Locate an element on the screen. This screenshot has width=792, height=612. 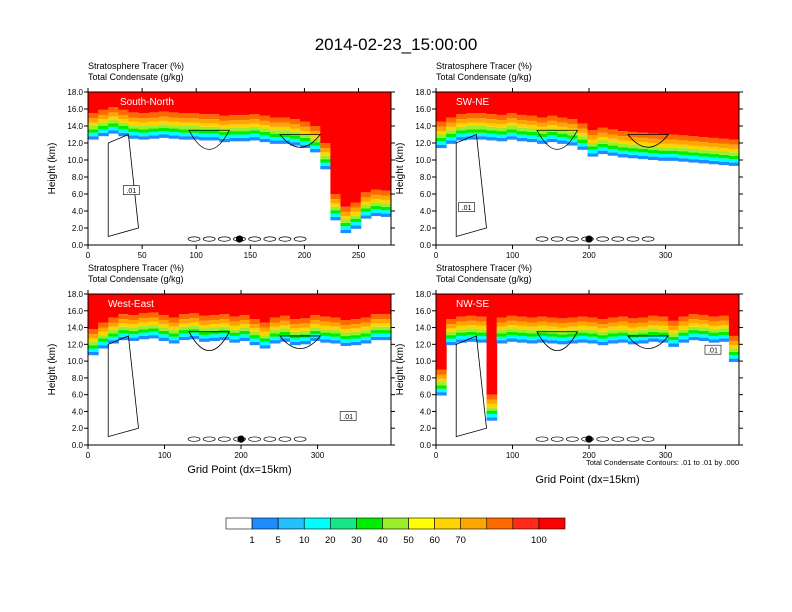
y-tick-label: 4.0 is located at coordinates (426, 411).